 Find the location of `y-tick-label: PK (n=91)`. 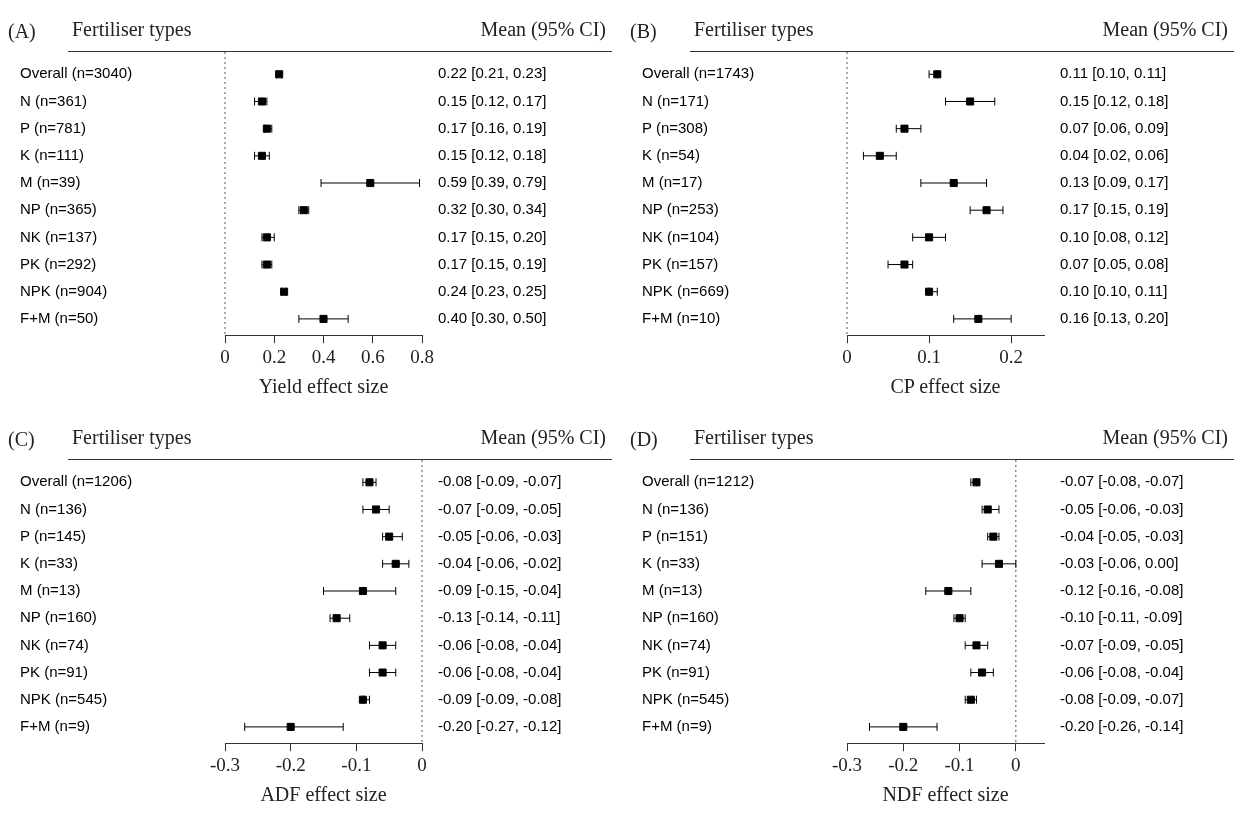

y-tick-label: PK (n=91) is located at coordinates (54, 671).